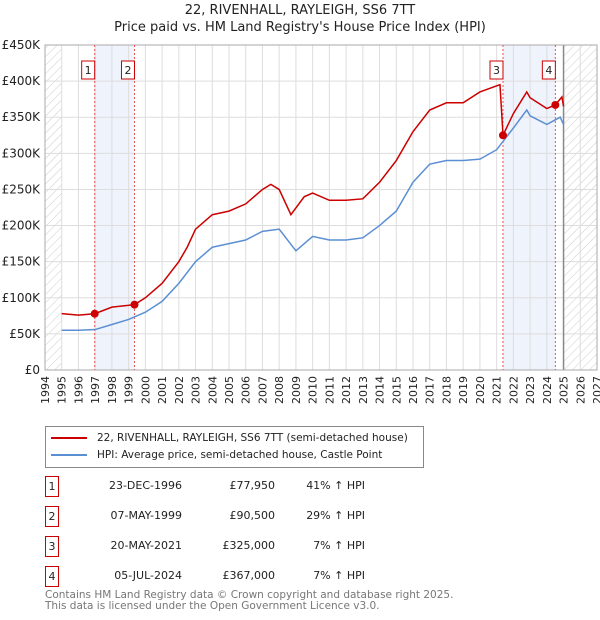 This screenshot has height=620, width=600. What do you see at coordinates (215, 486) in the screenshot?
I see `sale-row: 1 23-DEC-1996 £77,950 41% ↑ HPI` at bounding box center [215, 486].